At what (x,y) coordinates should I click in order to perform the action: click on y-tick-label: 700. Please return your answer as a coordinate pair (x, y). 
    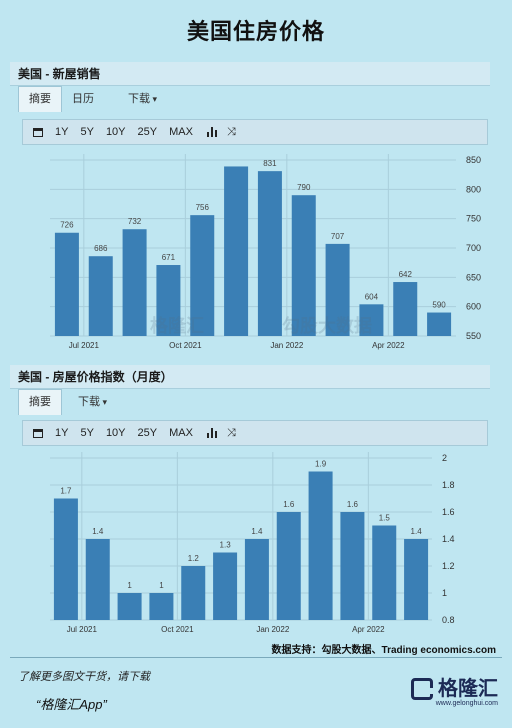
    Looking at the image, I should click on (473, 248).